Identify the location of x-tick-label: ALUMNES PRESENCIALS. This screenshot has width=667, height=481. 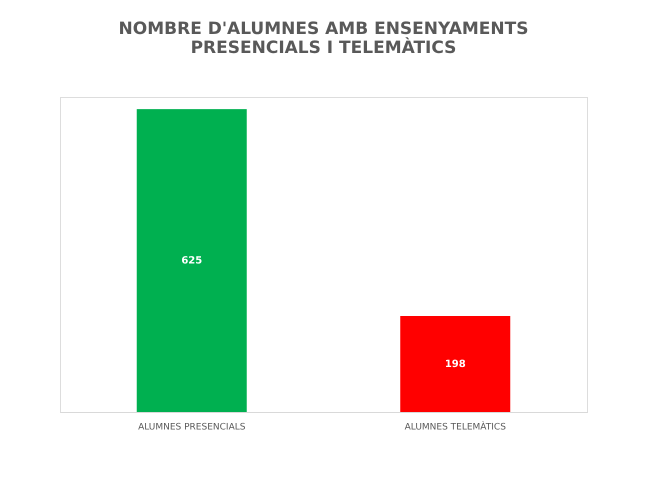
(192, 427).